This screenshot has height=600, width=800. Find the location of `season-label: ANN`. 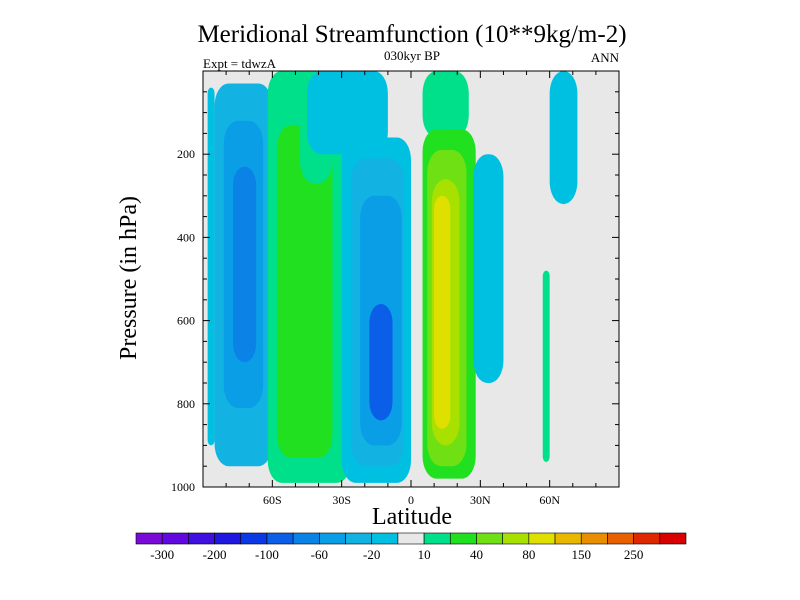

season-label: ANN is located at coordinates (605, 57).